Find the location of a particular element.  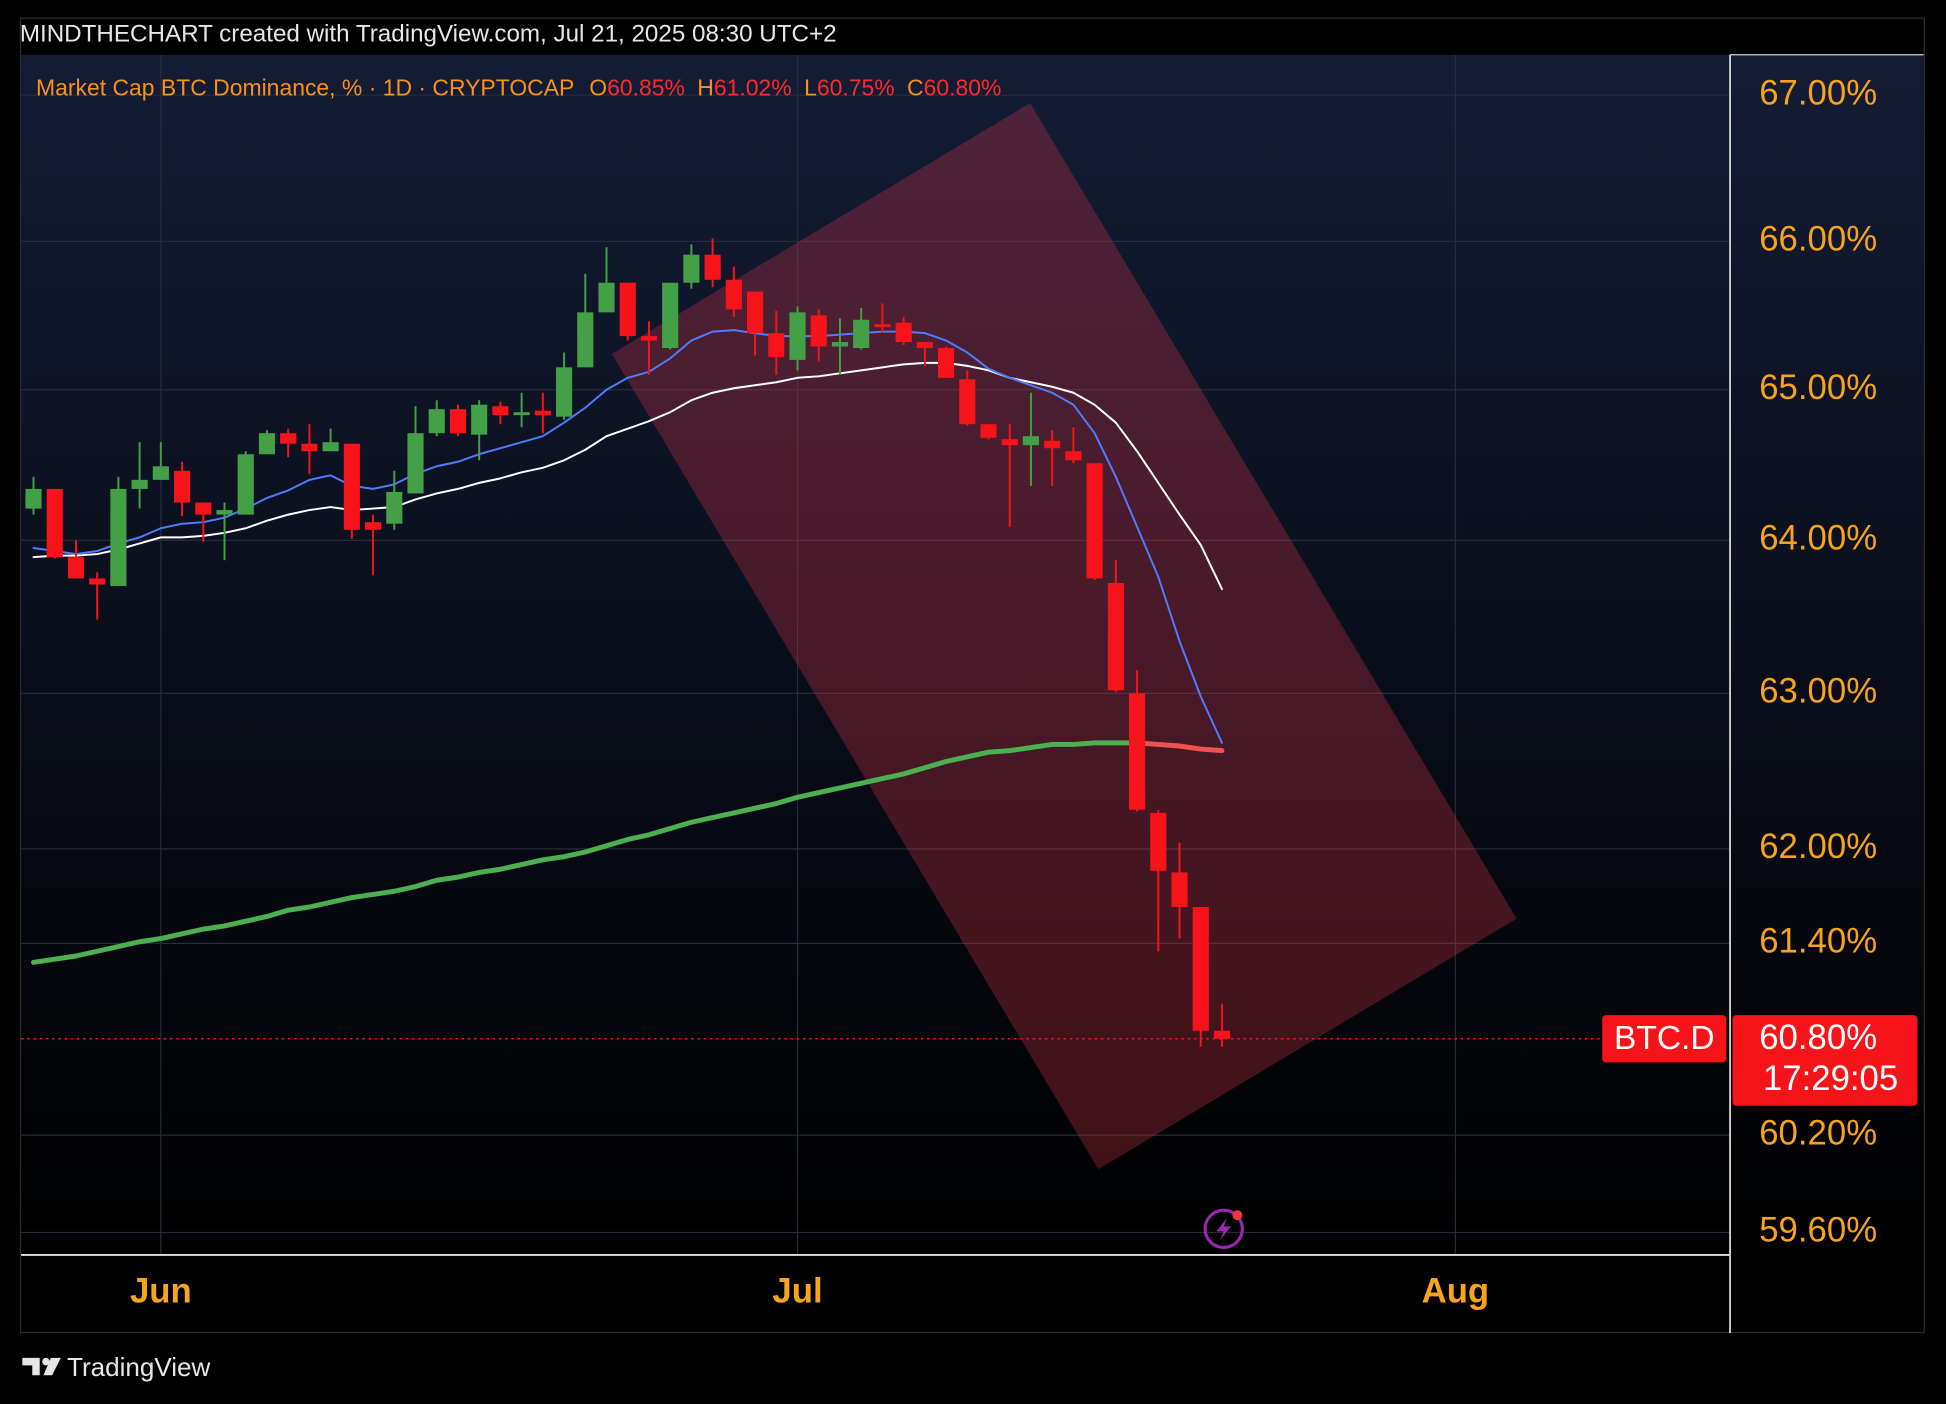

legend-ohlc-value: 60.85% is located at coordinates (646, 88).